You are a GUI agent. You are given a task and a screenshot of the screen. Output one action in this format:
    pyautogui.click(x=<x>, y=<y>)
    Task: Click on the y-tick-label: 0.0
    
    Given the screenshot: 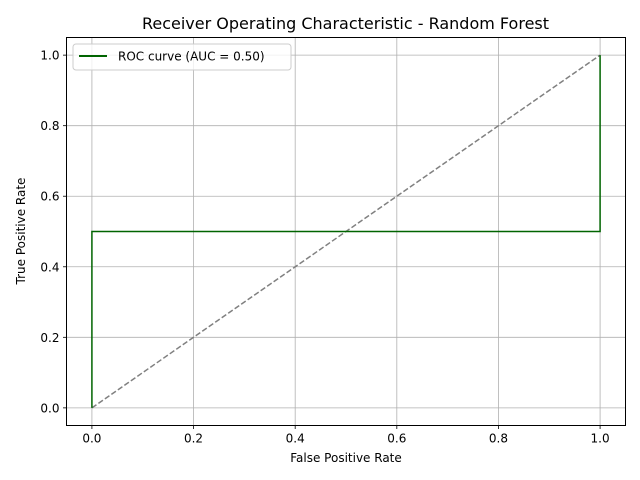 What is the action you would take?
    pyautogui.click(x=49, y=408)
    